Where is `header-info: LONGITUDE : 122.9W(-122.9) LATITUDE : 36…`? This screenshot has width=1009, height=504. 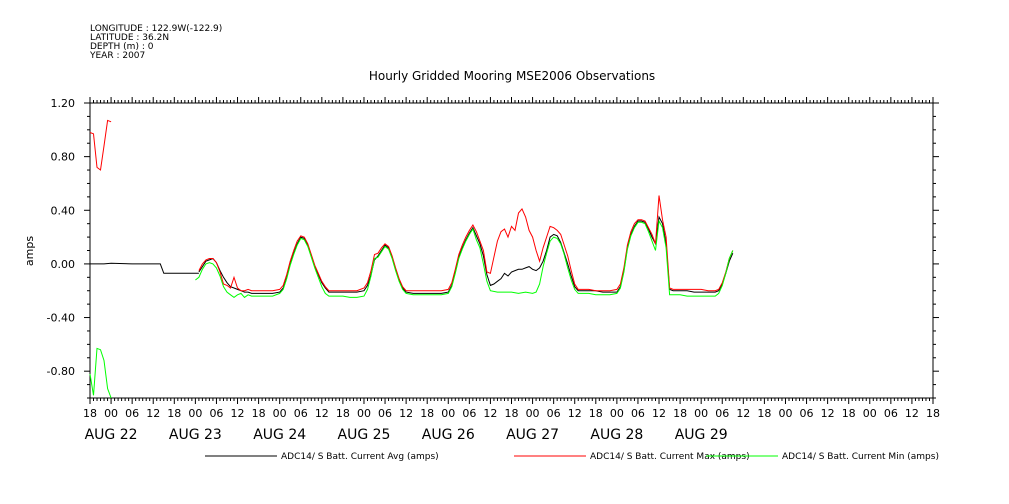
header-info: LONGITUDE : 122.9W(-122.9) LATITUDE : 36… is located at coordinates (155, 42).